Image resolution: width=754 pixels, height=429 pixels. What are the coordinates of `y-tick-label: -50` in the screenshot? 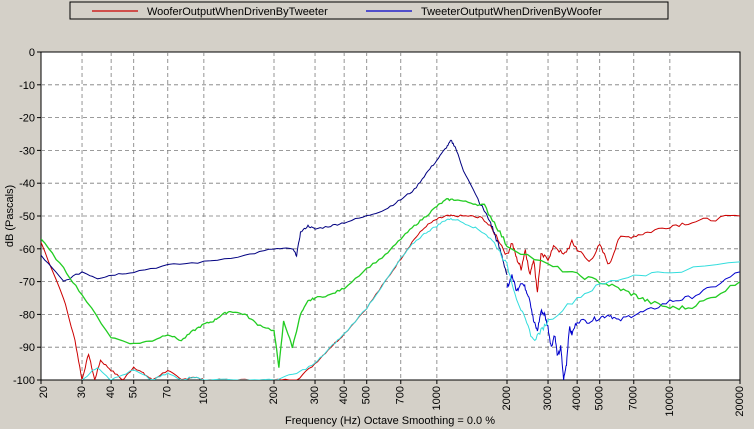 It's located at (27, 217).